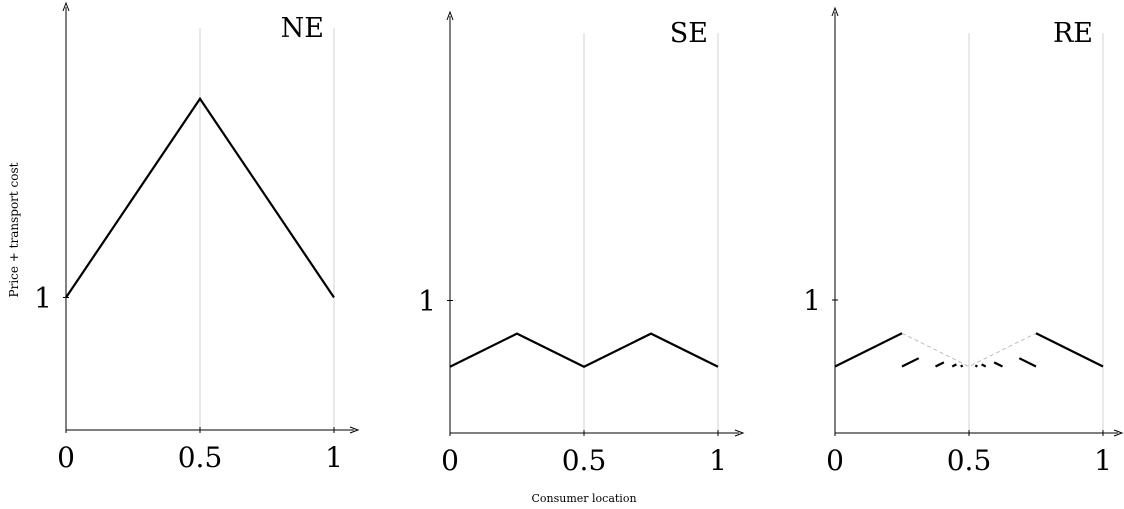 The image size is (1124, 509). I want to click on x-axis-label: Consumer location, so click(583, 498).